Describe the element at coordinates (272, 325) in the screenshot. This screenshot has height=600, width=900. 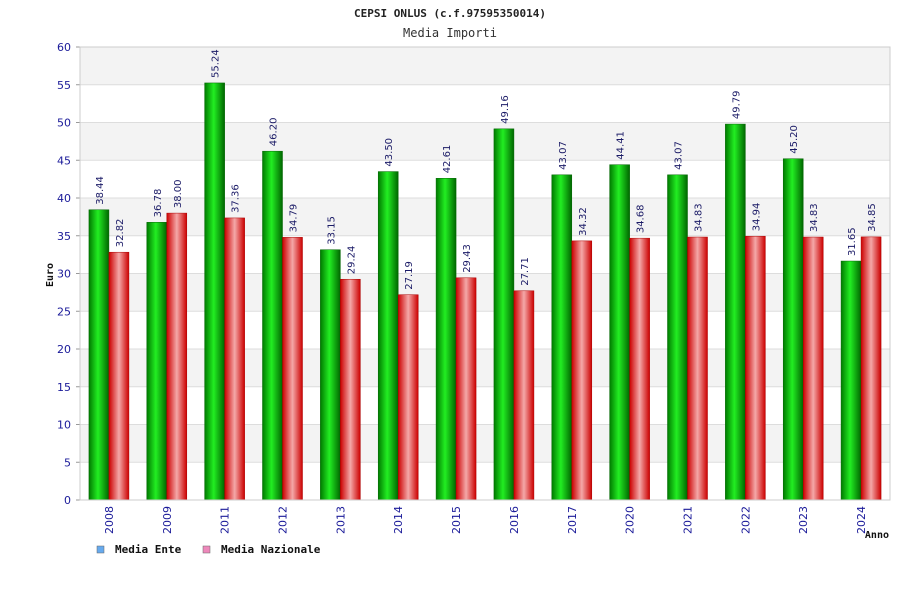
I see `bar-media-ente-2012` at that location.